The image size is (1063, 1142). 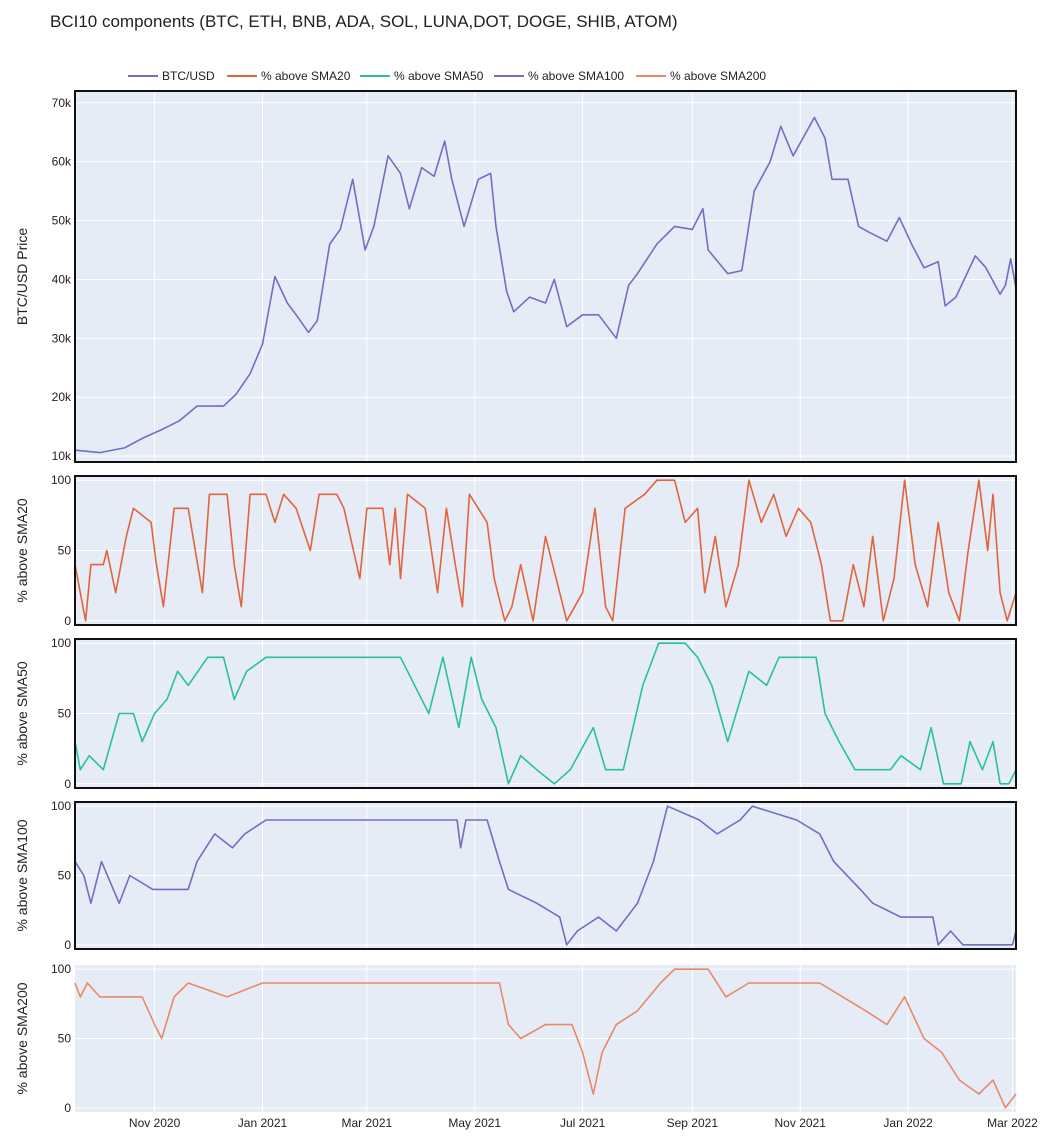 I want to click on x-tick-label: Mar 2021, so click(x=366, y=1123).